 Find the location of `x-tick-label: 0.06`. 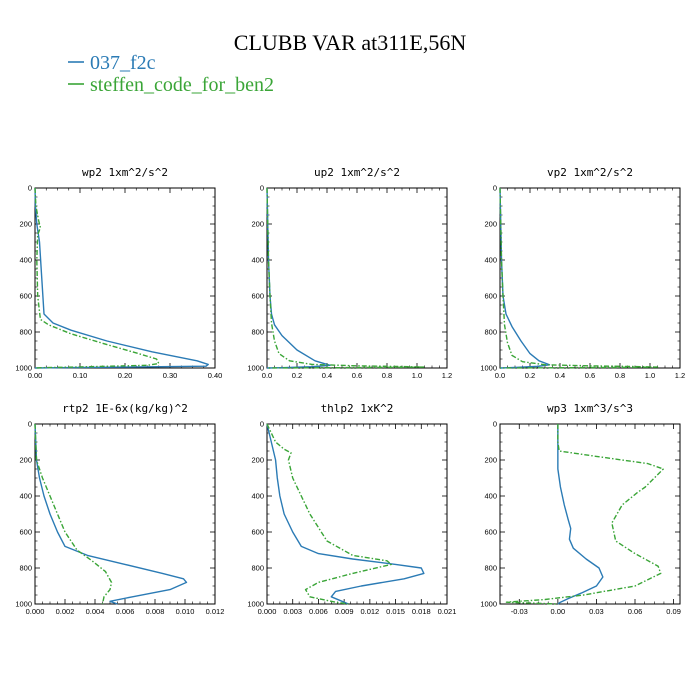

x-tick-label: 0.06 is located at coordinates (635, 611).